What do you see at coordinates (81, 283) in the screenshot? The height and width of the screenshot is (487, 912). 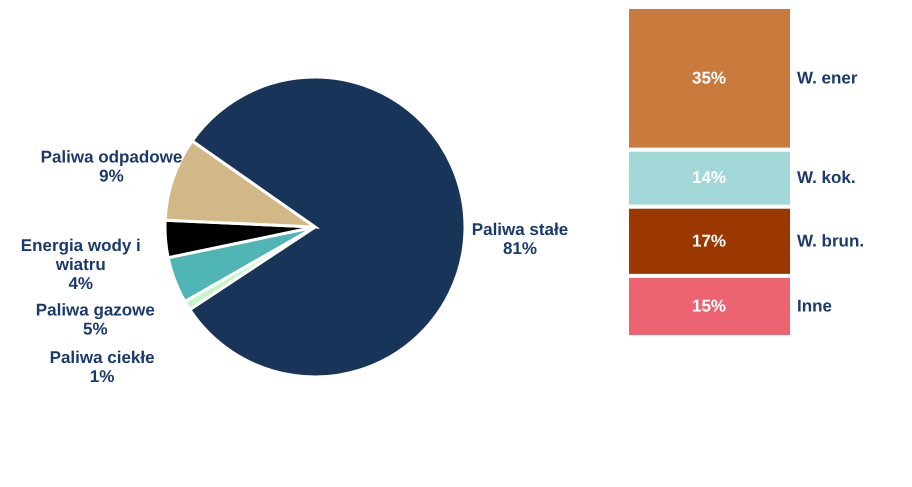 I see `data-label: 4%` at bounding box center [81, 283].